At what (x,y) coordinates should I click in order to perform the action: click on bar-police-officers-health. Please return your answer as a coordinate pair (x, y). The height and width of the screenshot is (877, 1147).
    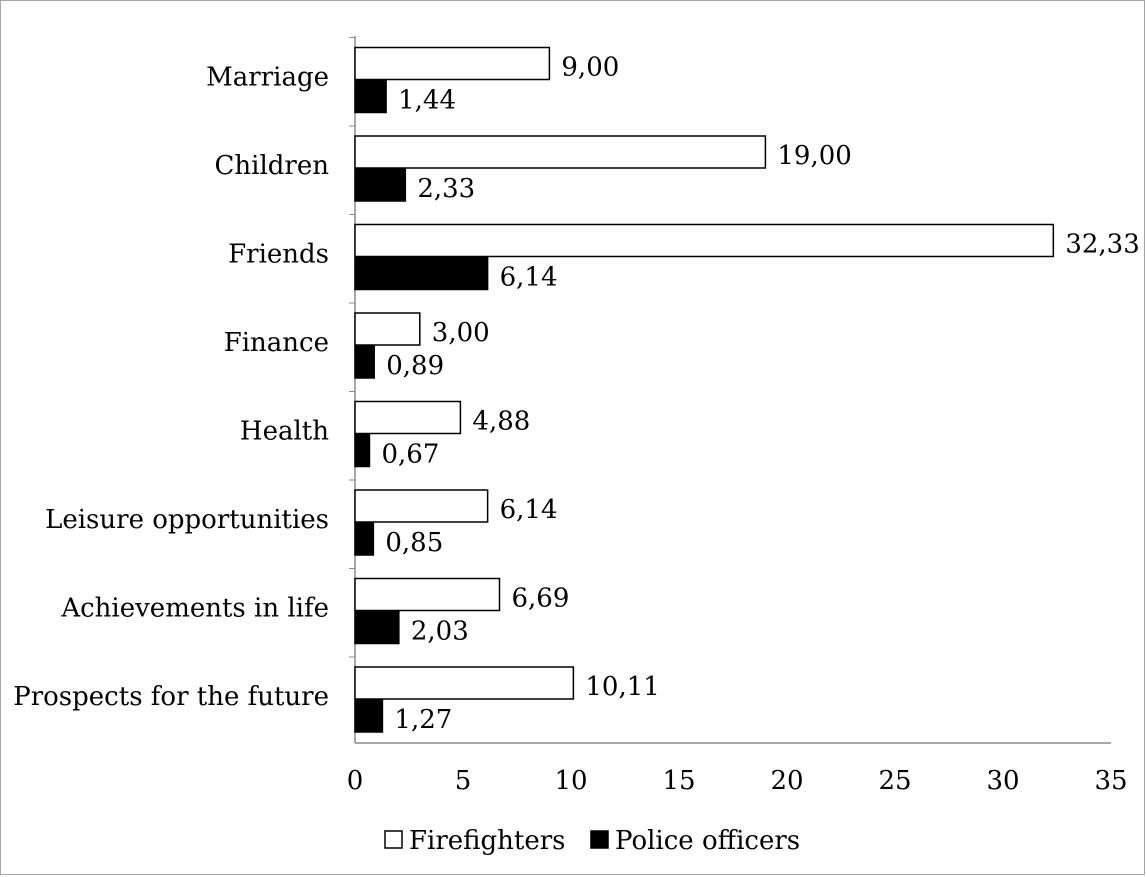
    Looking at the image, I should click on (362, 450).